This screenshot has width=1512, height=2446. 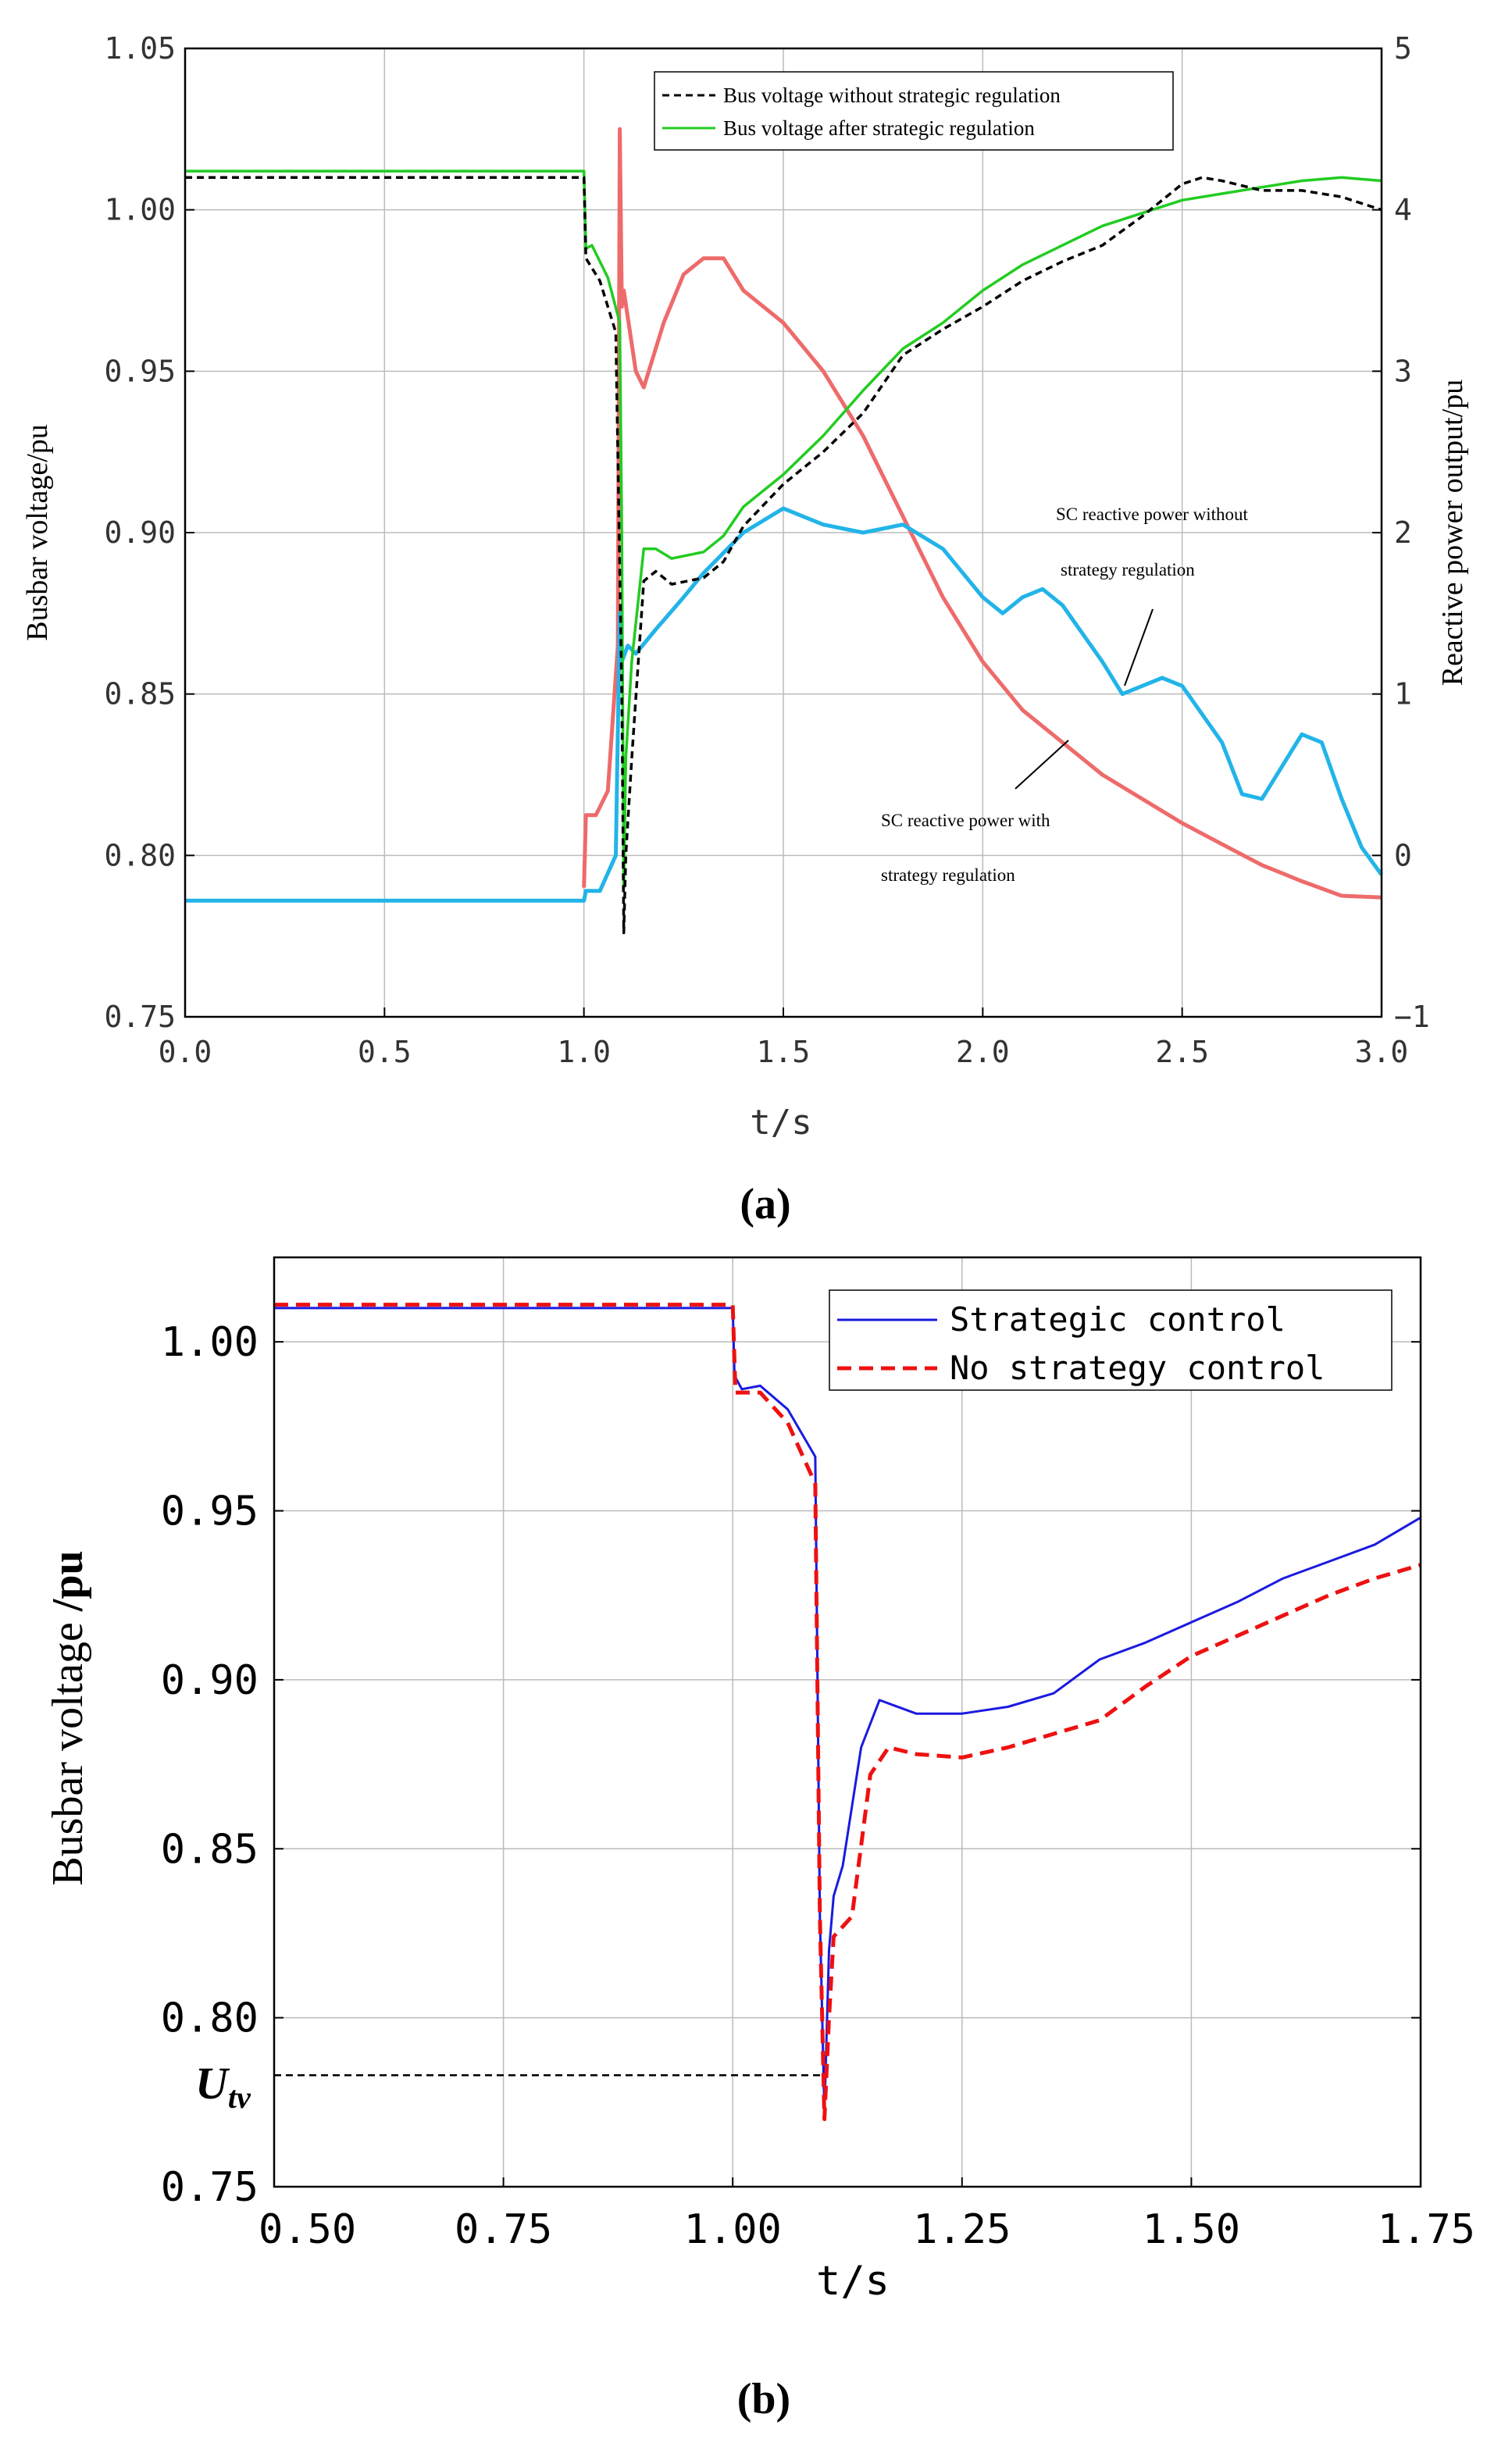 I want to click on reference-label-utv: Utv, so click(x=223, y=2086).